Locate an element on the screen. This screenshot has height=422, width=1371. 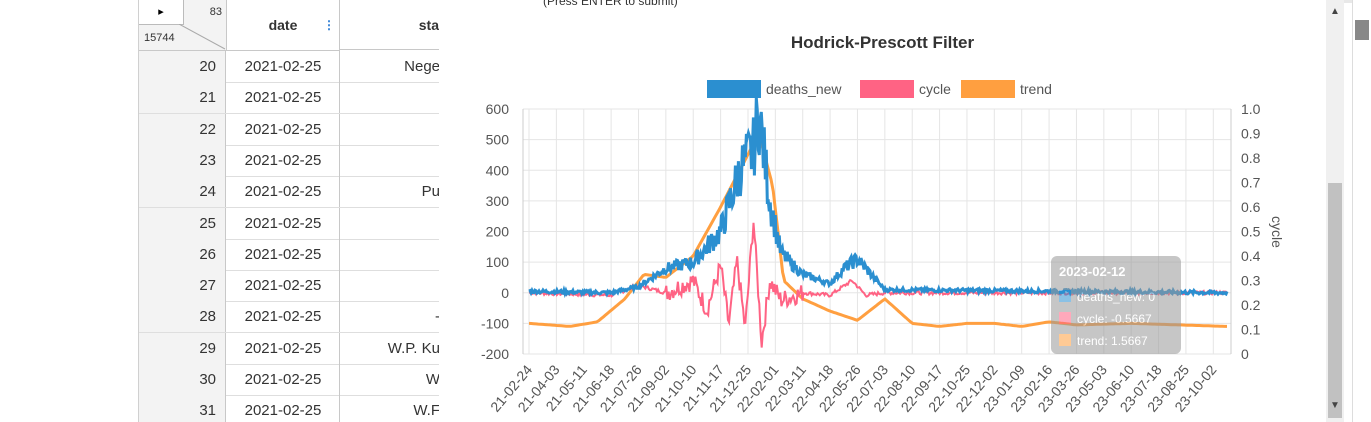
left-gutter is located at coordinates (69, 211).